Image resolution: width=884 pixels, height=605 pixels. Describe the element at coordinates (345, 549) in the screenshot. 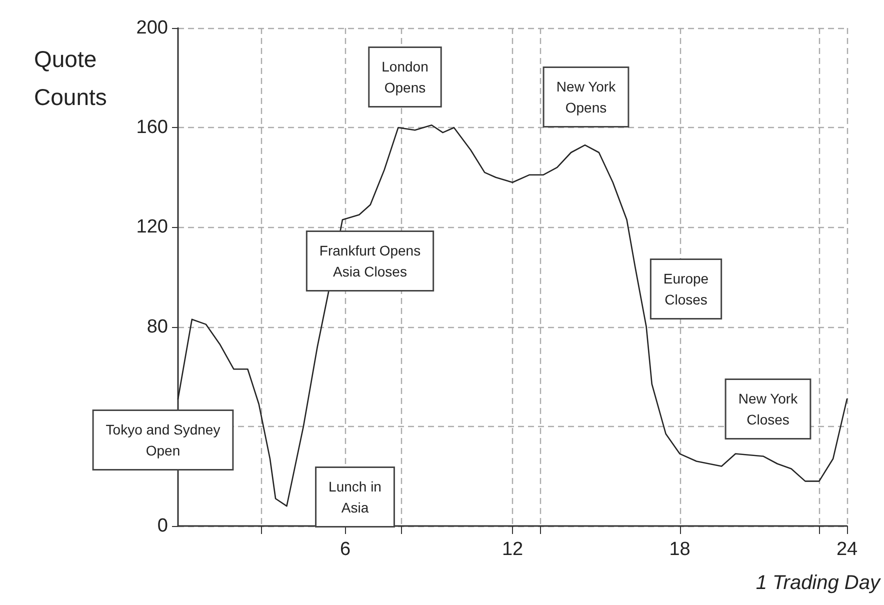

I see `x-tick-label: 6` at that location.